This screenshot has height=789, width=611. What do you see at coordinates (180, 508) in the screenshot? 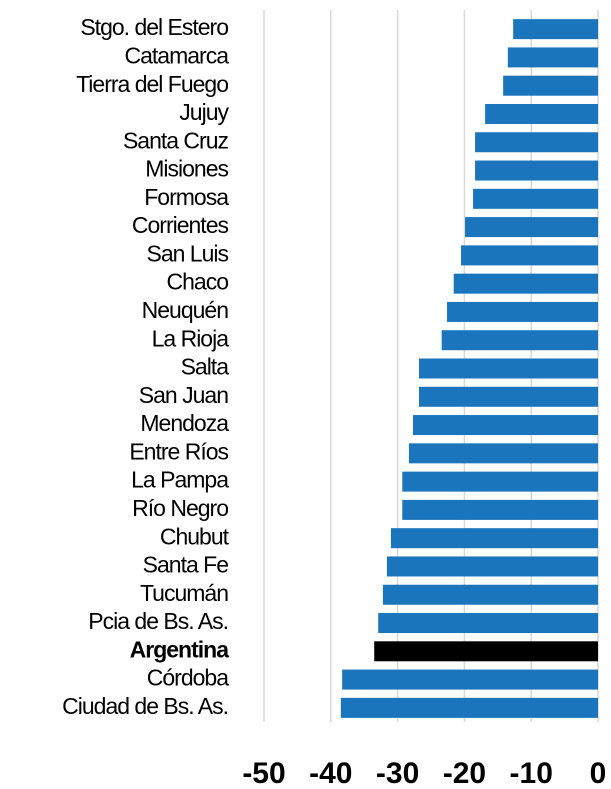
I see `y-tick-label: Río Negro` at bounding box center [180, 508].